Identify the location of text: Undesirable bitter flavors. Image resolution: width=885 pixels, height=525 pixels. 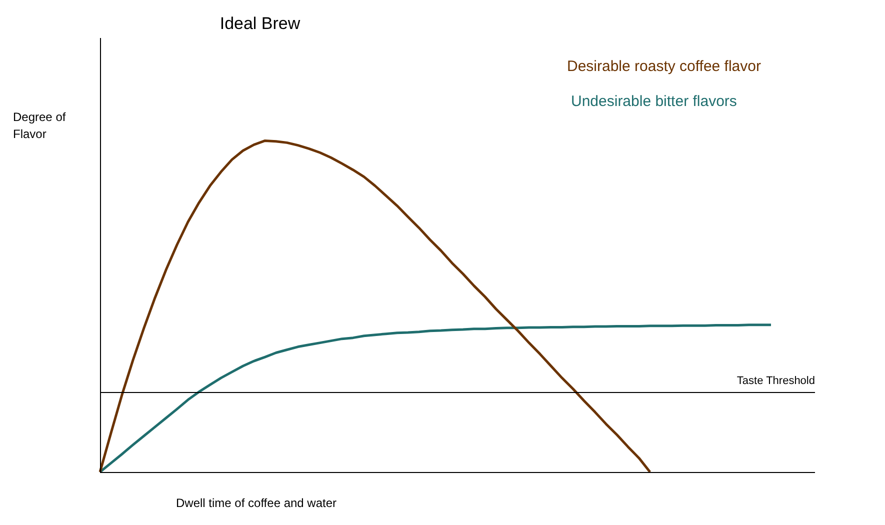
(654, 101).